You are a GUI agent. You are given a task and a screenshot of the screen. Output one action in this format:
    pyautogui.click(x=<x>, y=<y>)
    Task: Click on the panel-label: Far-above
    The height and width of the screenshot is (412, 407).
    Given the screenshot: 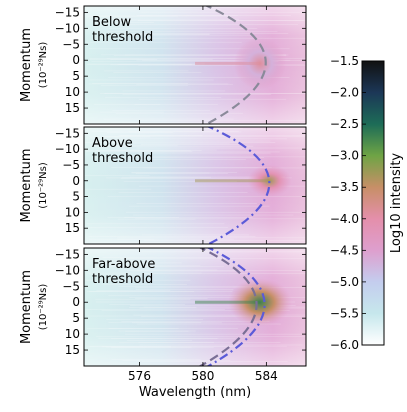 What is the action you would take?
    pyautogui.click(x=123, y=264)
    